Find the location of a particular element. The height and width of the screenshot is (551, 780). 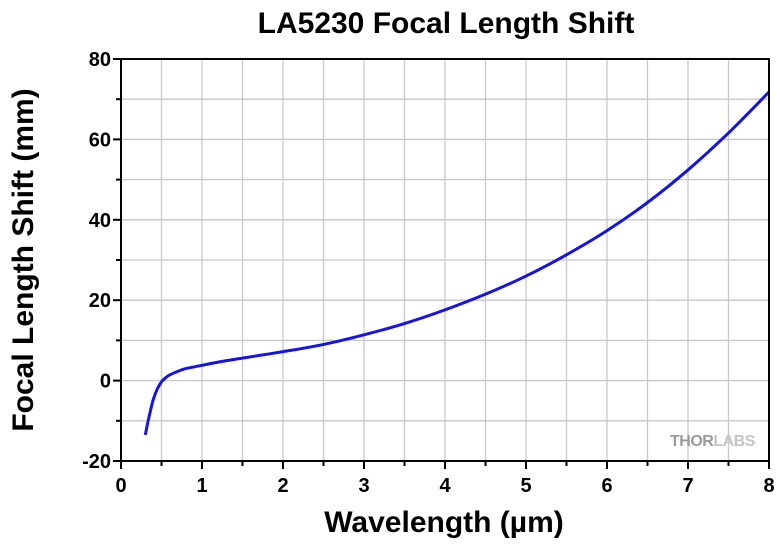

y-tick-label: 60 is located at coordinates (100, 140).